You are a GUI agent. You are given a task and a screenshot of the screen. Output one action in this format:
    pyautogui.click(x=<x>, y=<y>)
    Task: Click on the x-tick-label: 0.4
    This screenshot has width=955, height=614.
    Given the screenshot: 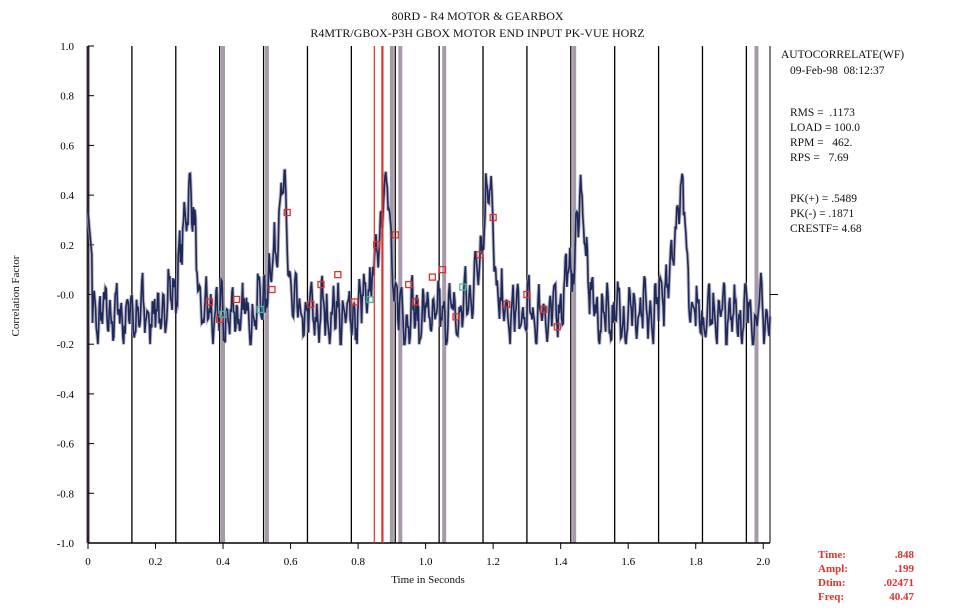 What is the action you would take?
    pyautogui.click(x=223, y=562)
    